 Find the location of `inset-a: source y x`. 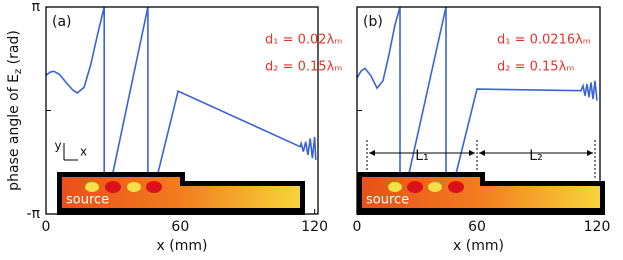

inset-a: source y x is located at coordinates (179, 177).